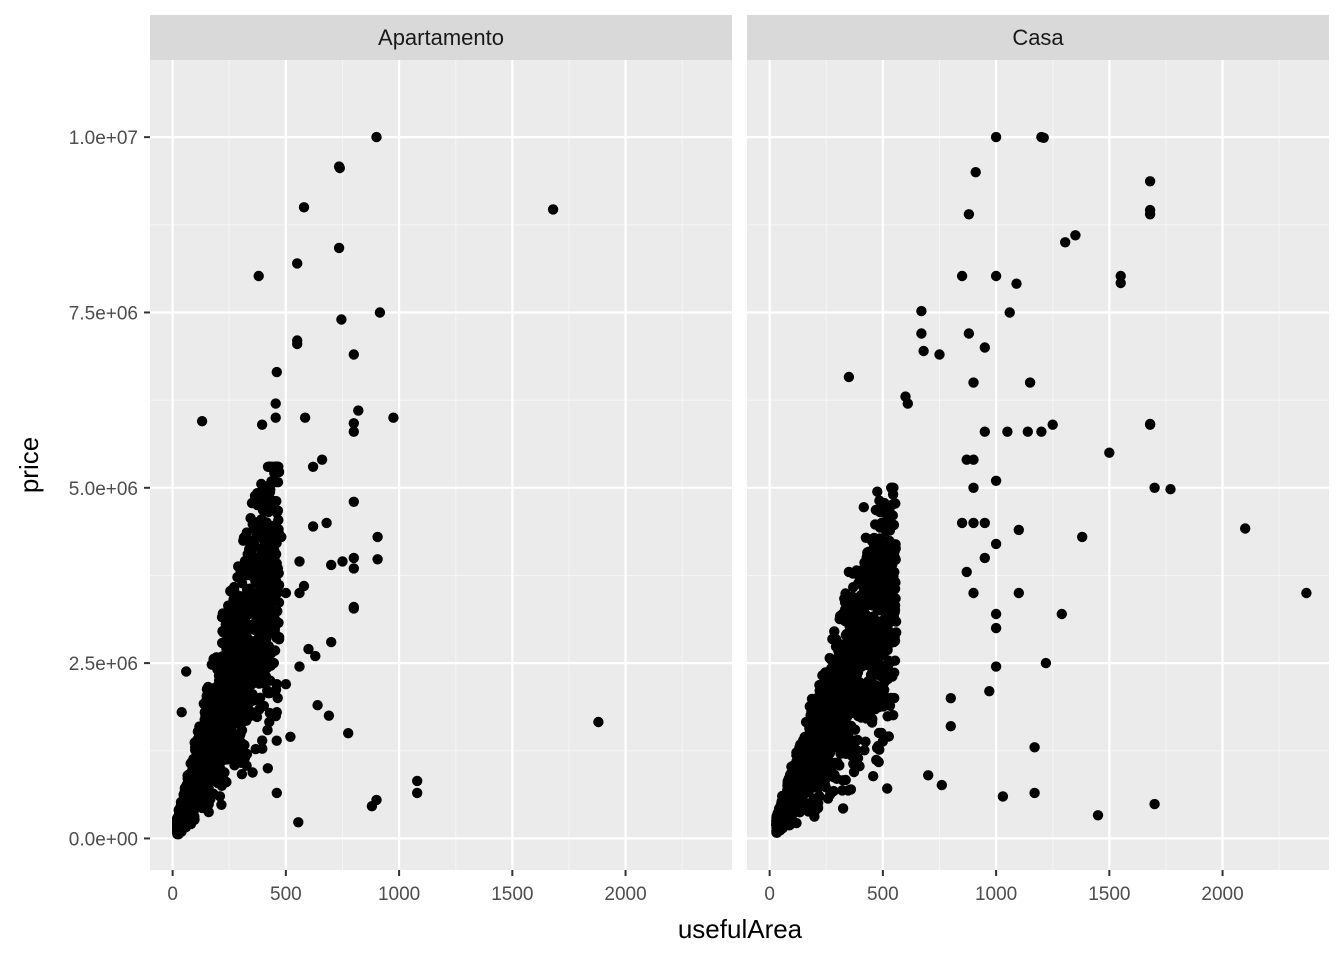 The height and width of the screenshot is (960, 1344). I want to click on x-tick-label: 1500, so click(1109, 894).